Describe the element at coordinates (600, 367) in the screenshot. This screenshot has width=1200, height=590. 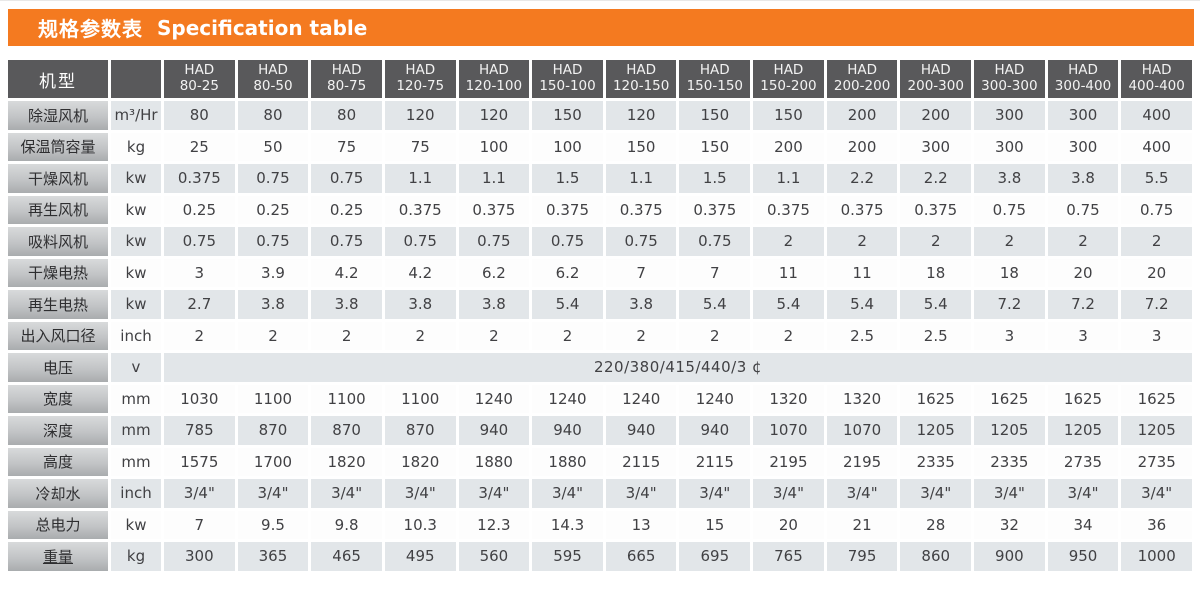
I see `spec-row: 电压 v 220/380/415/440/3 ¢` at that location.